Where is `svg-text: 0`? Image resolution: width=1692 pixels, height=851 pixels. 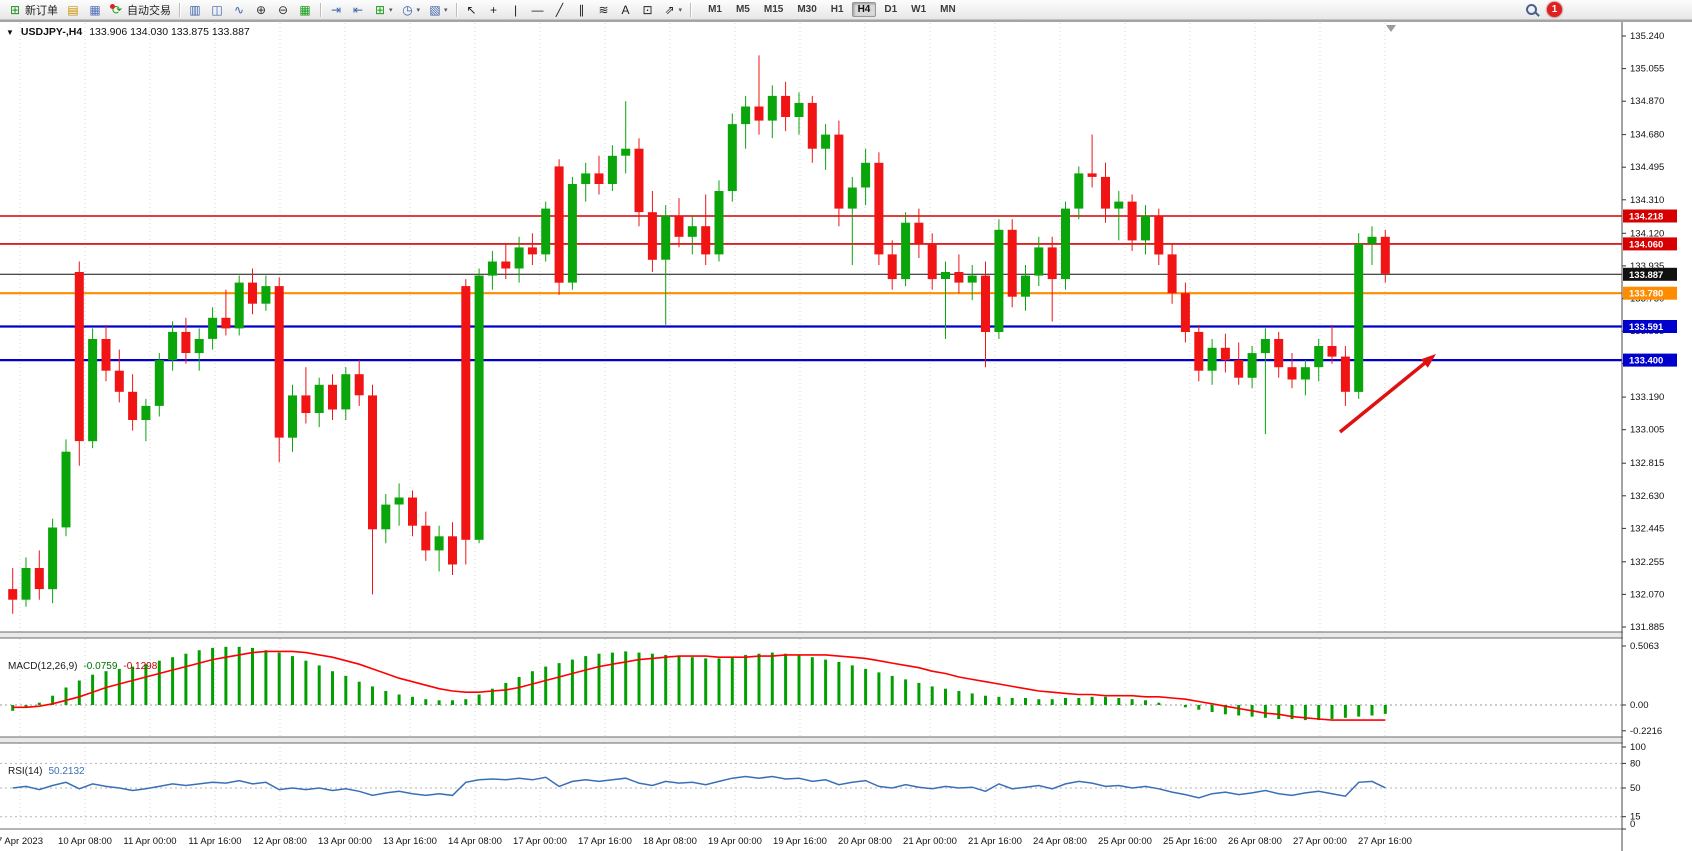 svg-text: 0 is located at coordinates (1632, 824).